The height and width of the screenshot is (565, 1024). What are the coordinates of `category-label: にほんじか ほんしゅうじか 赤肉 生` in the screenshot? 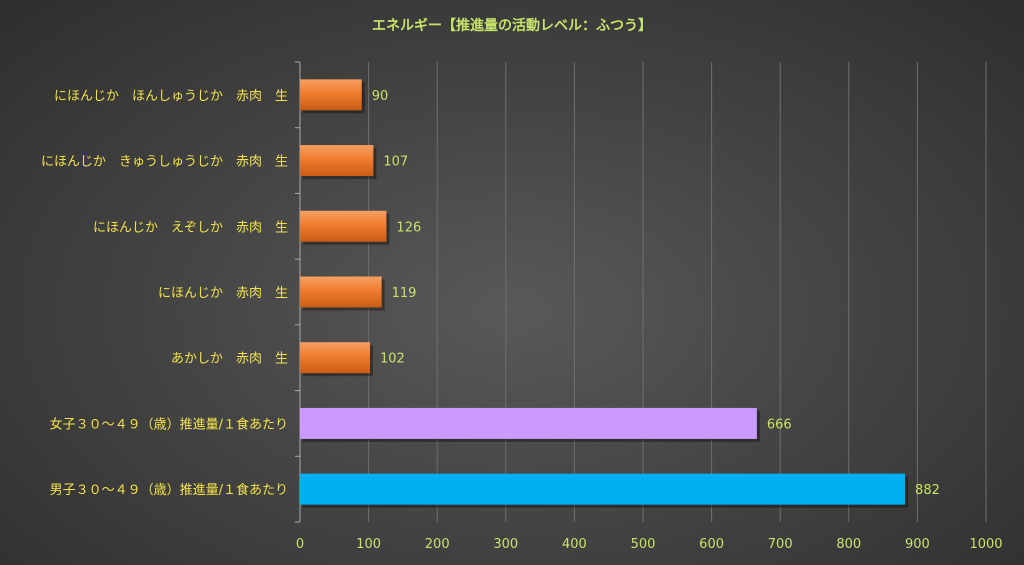 It's located at (171, 96).